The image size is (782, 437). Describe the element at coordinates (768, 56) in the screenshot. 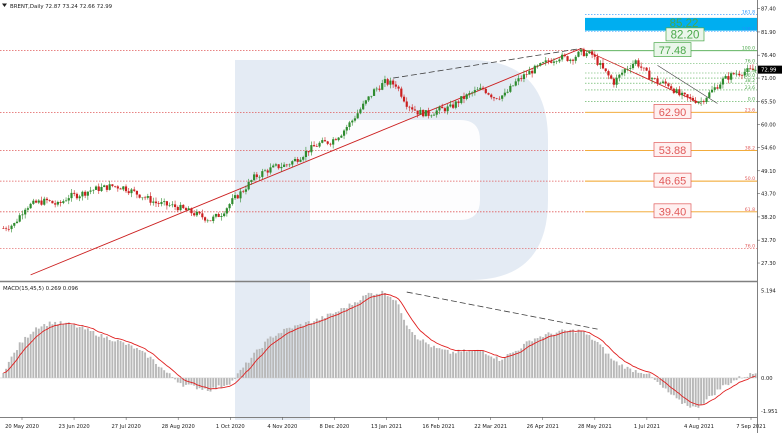

I see `price-tick-label: 76.40` at that location.